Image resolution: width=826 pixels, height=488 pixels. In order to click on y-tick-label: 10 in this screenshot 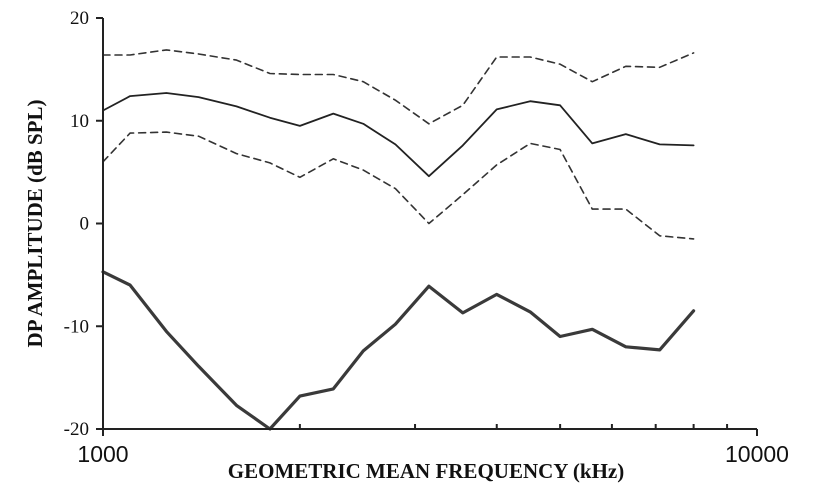, I will do `click(79, 121)`.